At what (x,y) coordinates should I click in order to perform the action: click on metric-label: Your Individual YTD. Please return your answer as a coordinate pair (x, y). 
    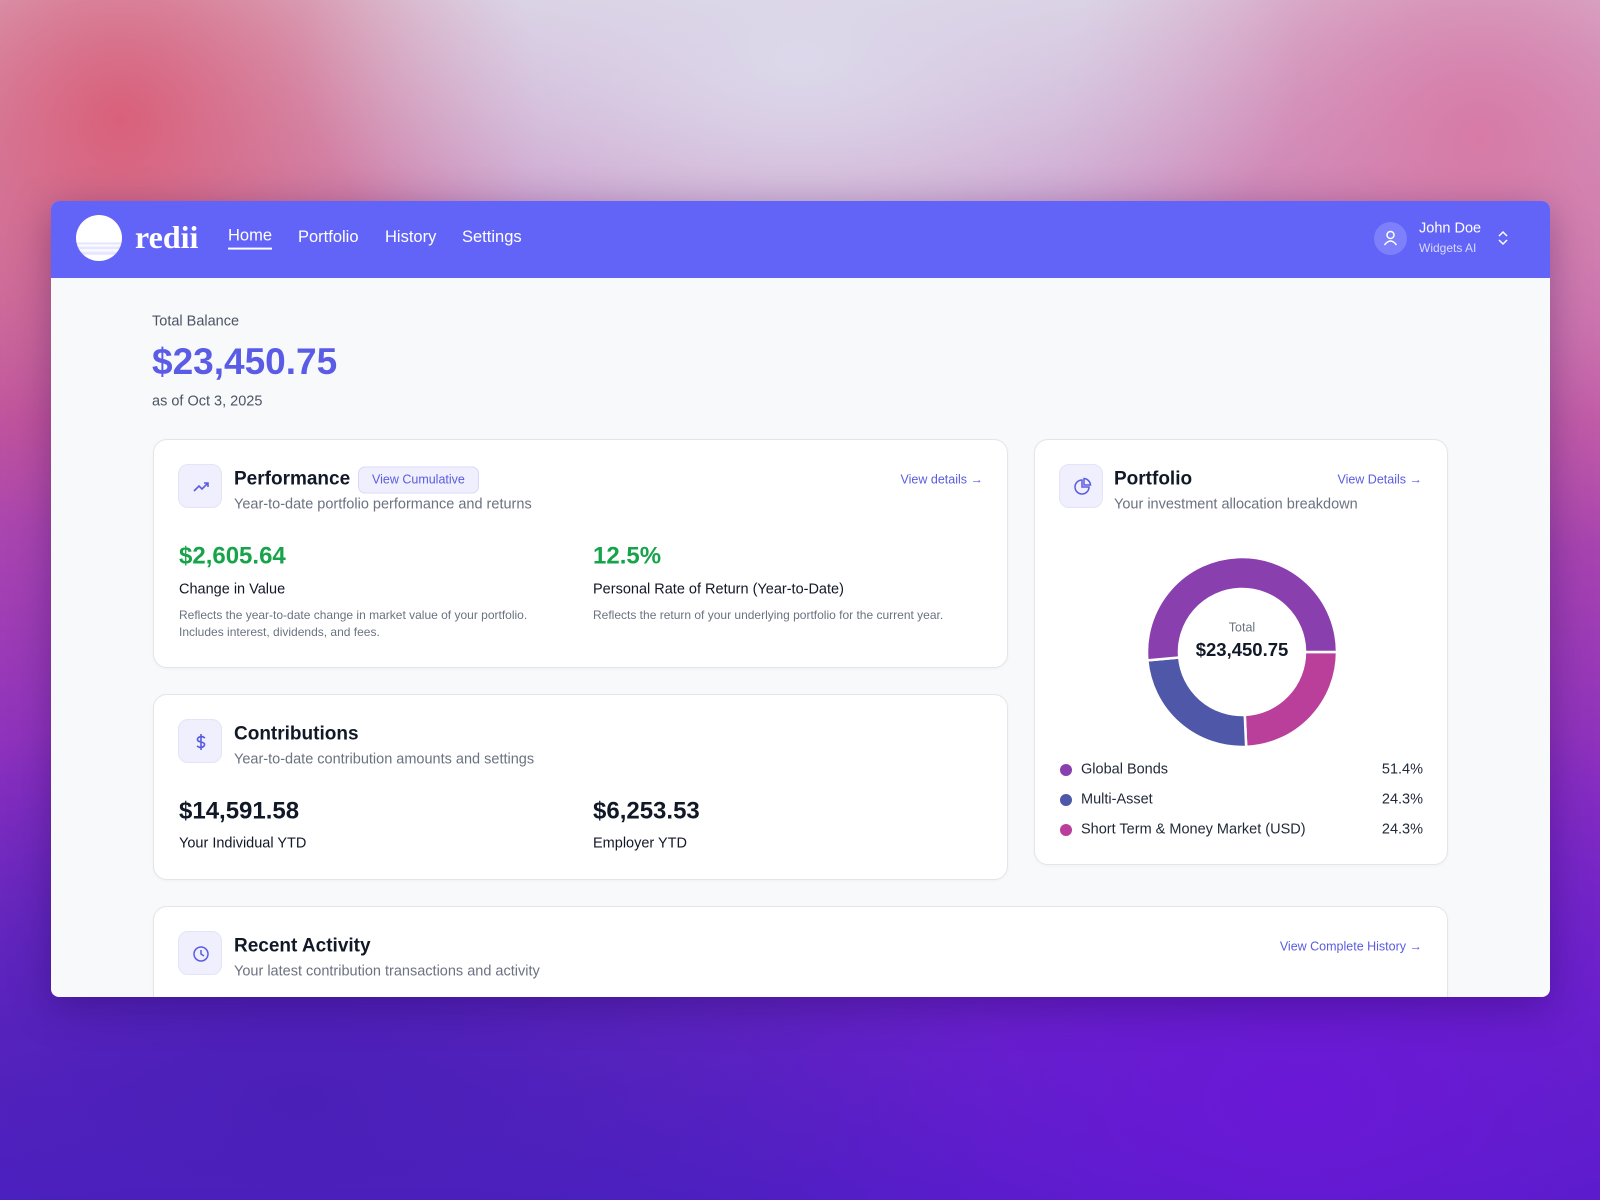
    Looking at the image, I should click on (243, 843).